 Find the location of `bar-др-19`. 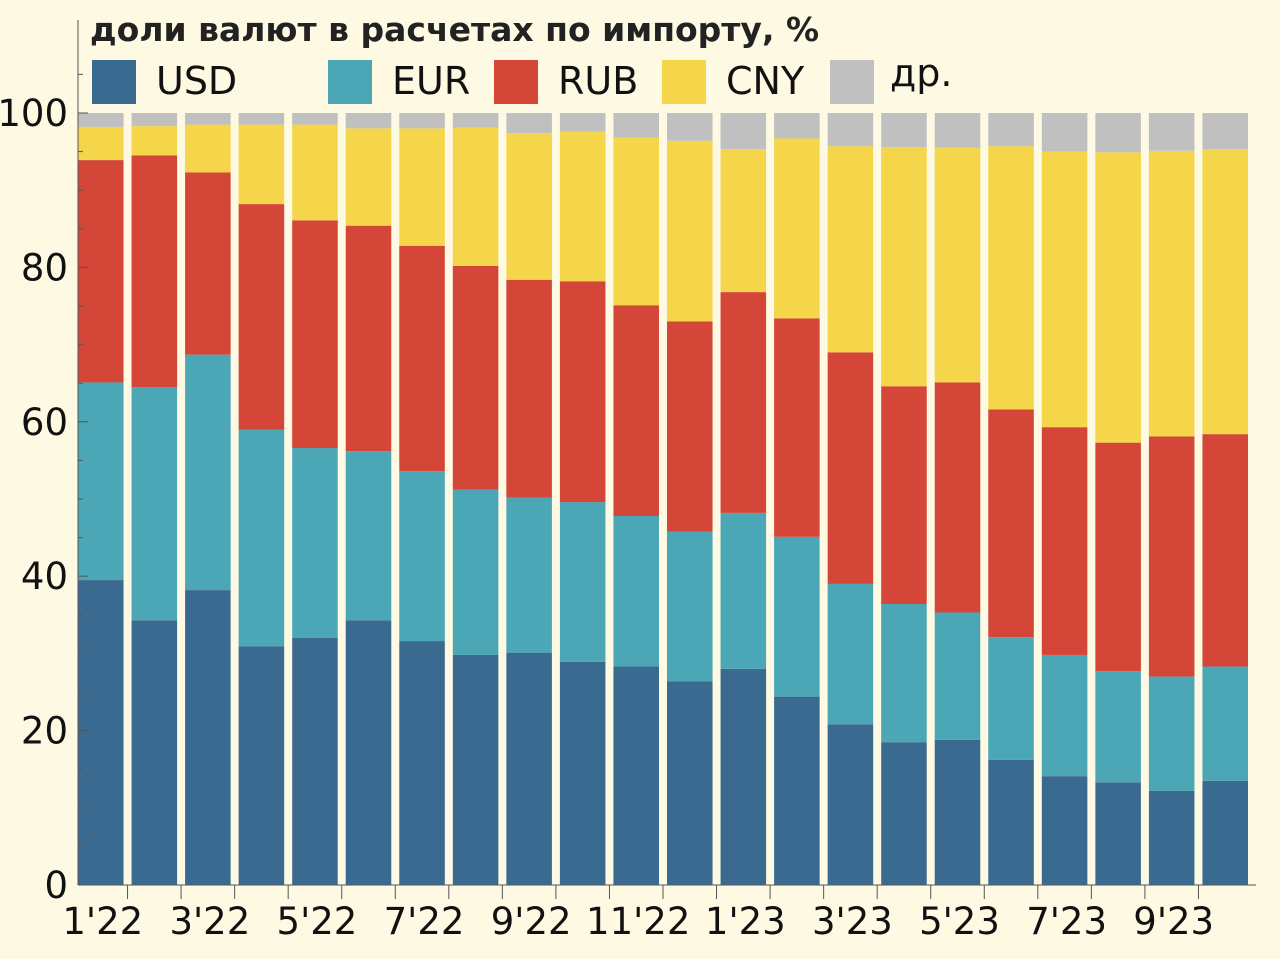

bar-др-19 is located at coordinates (1118, 133).